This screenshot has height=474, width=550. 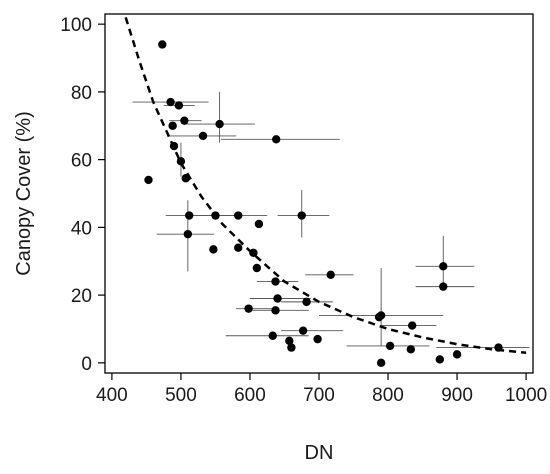 I want to click on y-axis-ticks: 0 20 40 60 80 100, so click(x=82, y=195).